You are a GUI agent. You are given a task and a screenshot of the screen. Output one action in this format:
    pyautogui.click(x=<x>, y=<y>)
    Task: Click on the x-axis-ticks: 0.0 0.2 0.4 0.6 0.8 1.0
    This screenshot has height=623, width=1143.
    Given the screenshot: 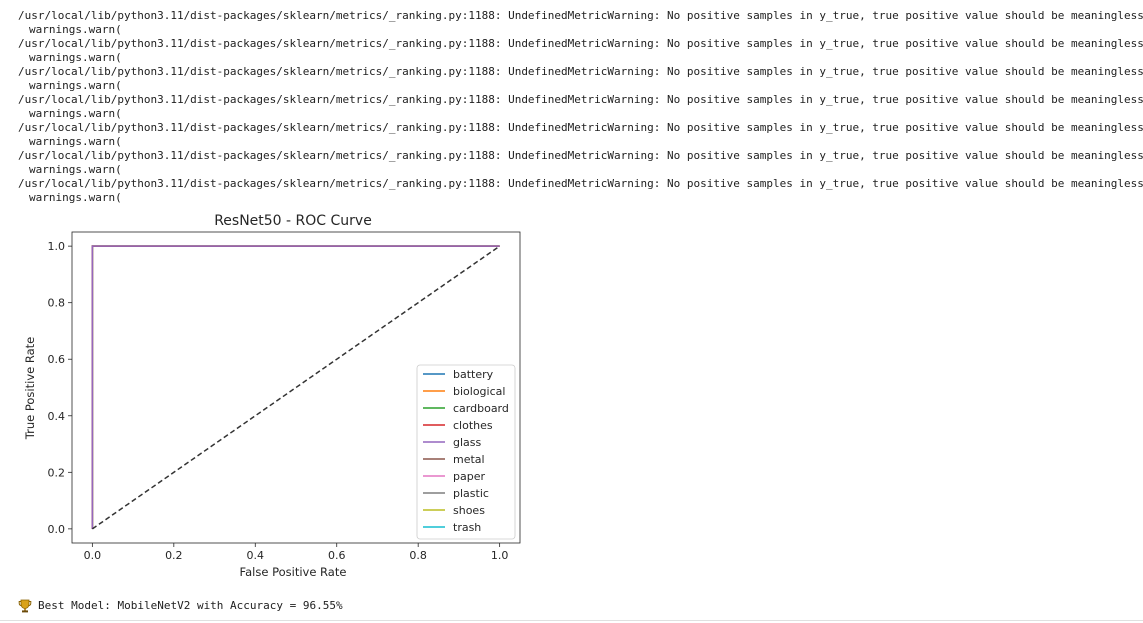 What is the action you would take?
    pyautogui.click(x=296, y=552)
    